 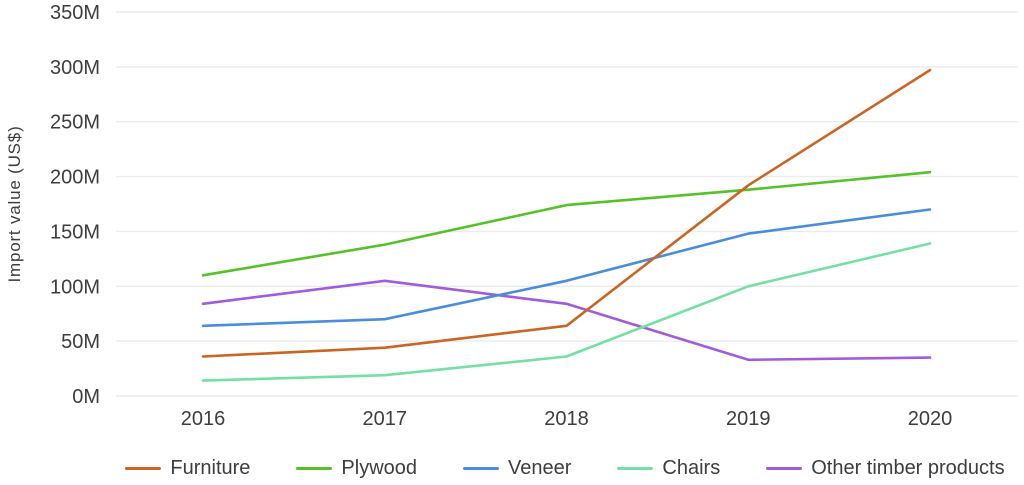 I want to click on y-tick-label: 100M, so click(x=75, y=287).